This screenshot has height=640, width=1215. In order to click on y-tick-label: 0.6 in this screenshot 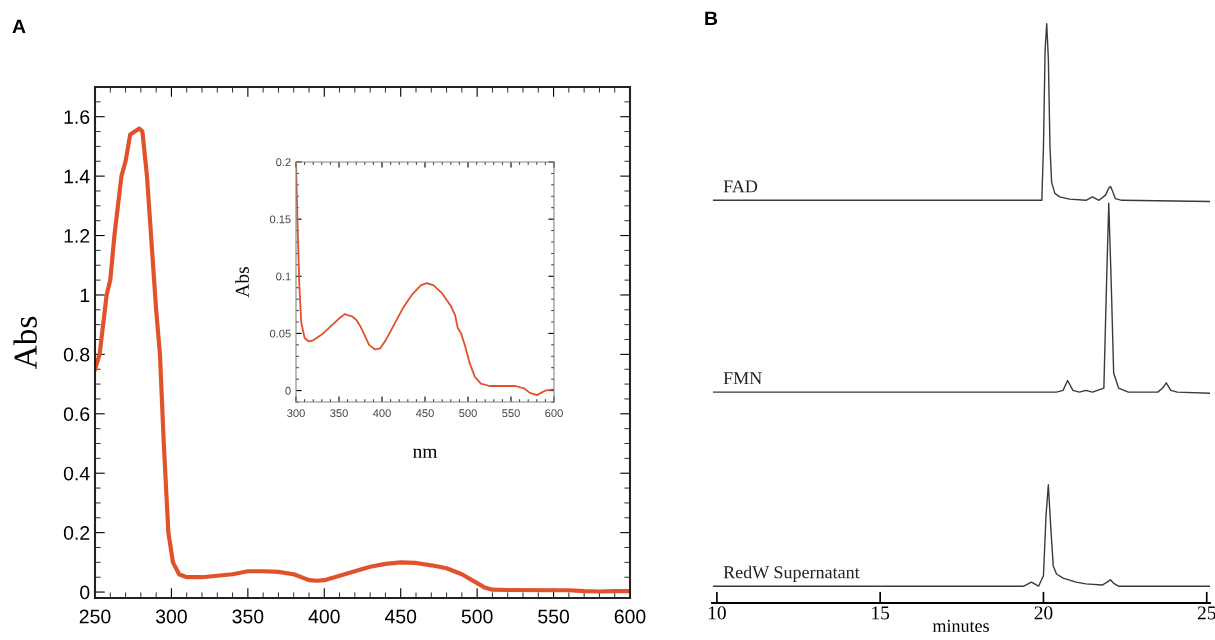, I will do `click(76, 414)`.